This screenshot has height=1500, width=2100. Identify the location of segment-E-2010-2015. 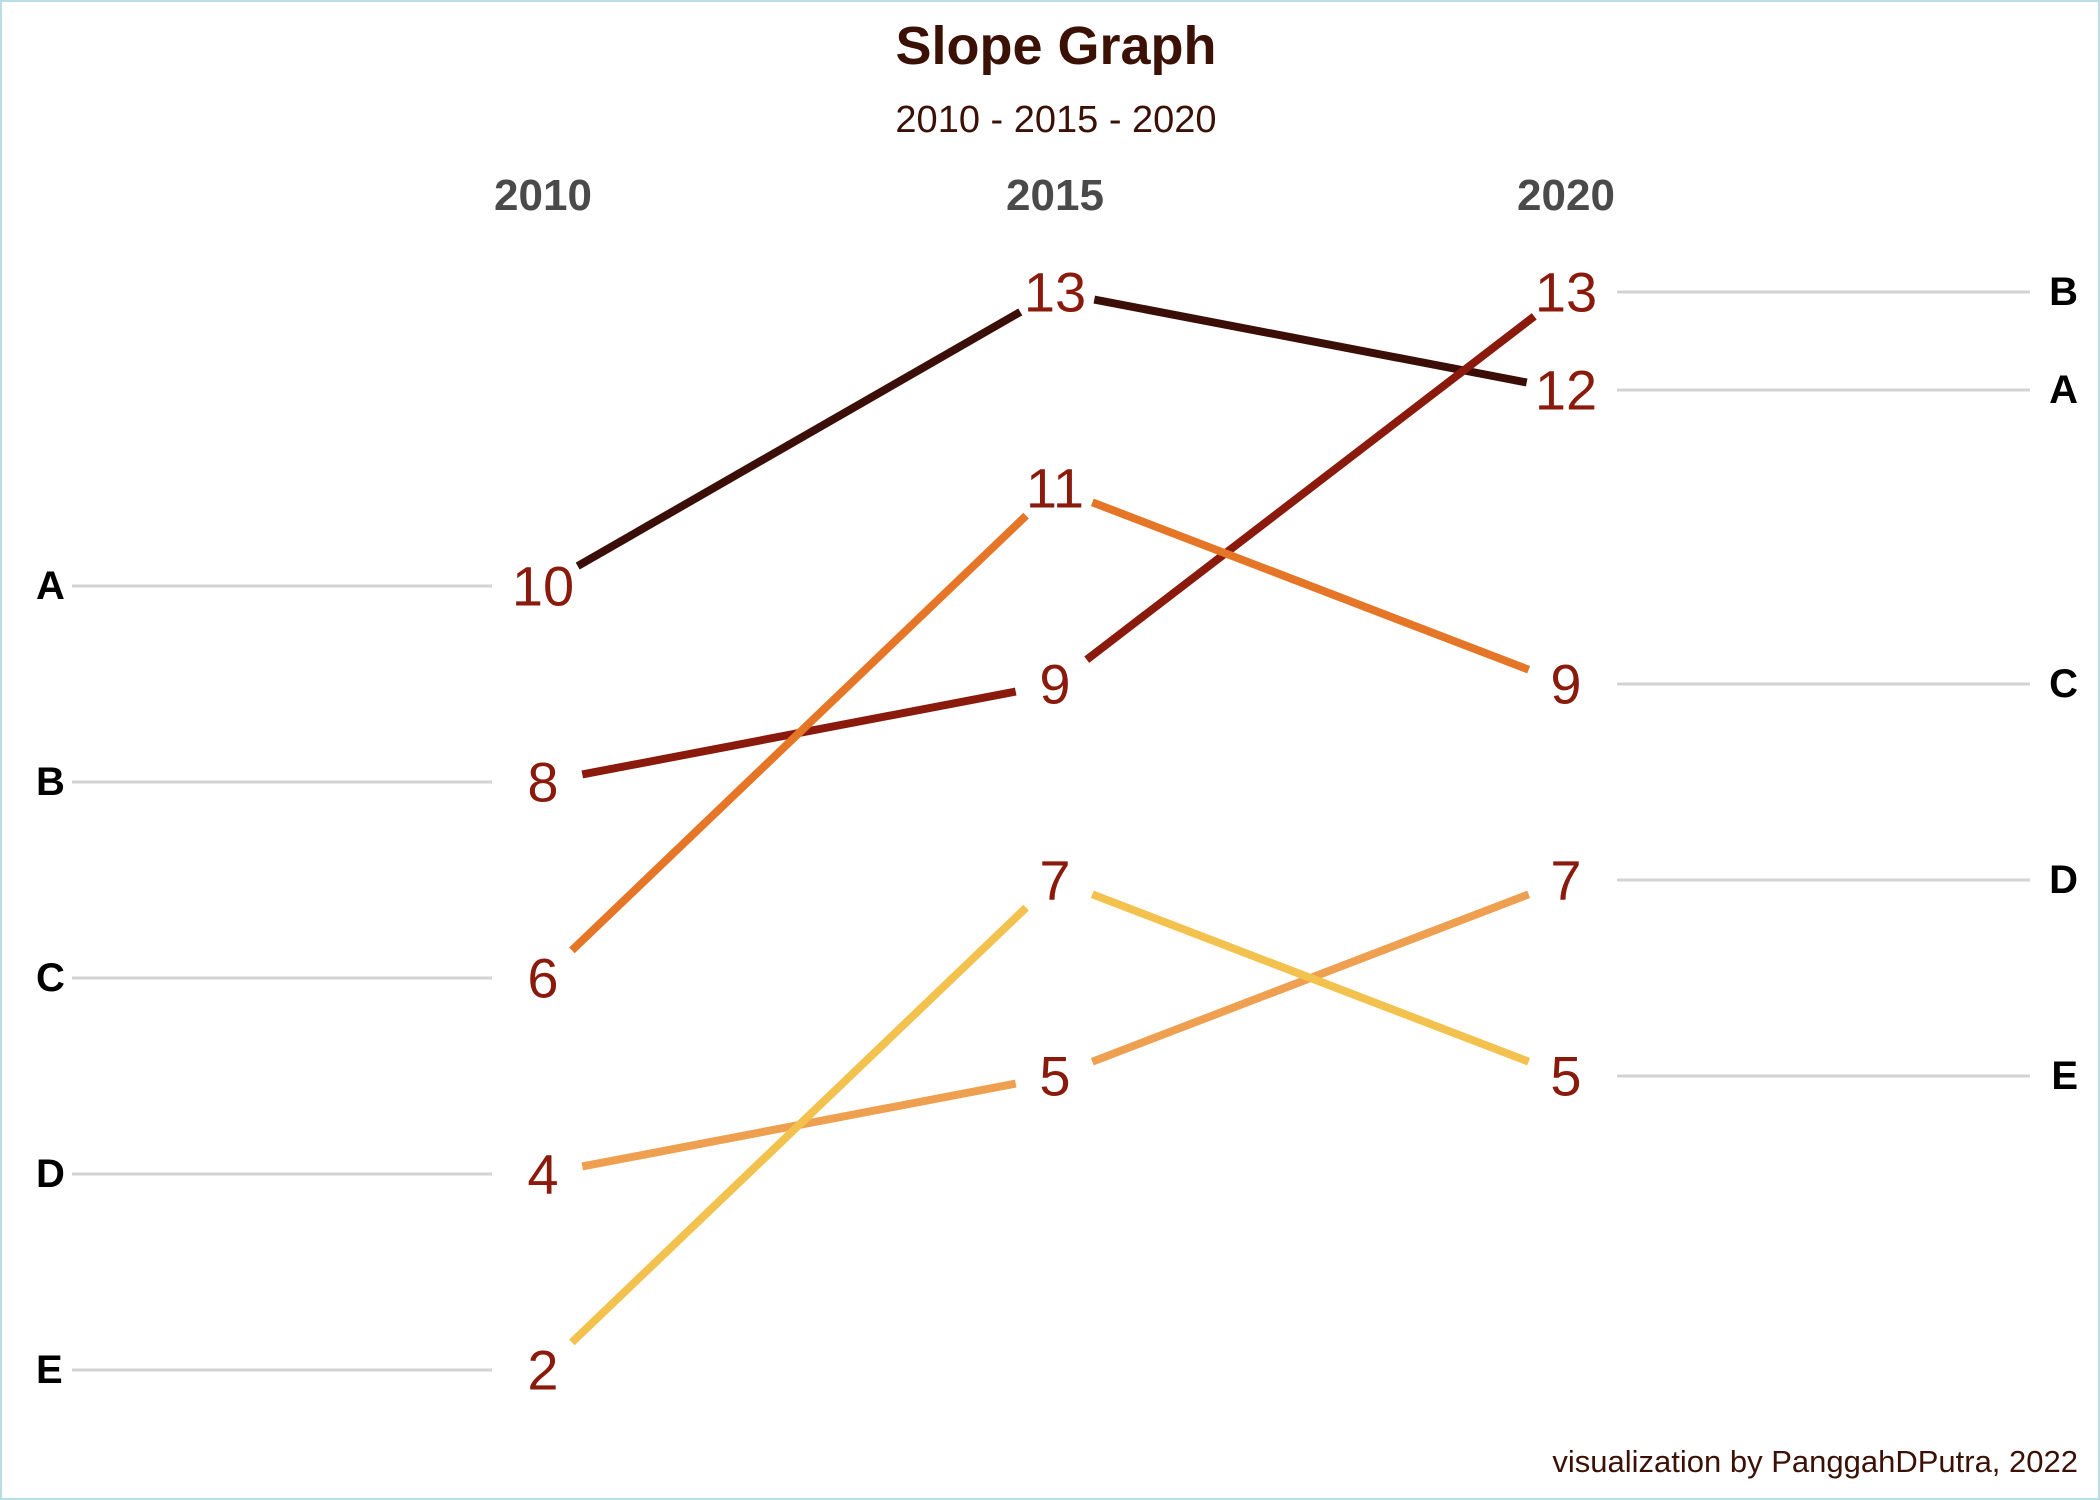
(799, 1125).